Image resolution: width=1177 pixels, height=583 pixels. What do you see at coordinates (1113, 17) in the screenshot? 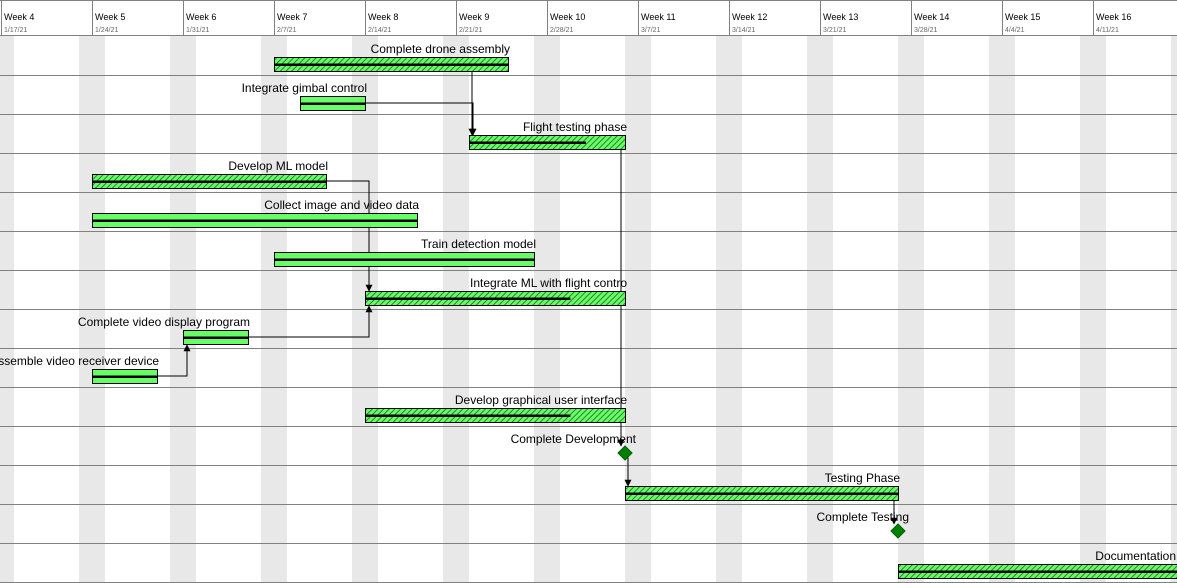
I see `week-label: Week 16` at bounding box center [1113, 17].